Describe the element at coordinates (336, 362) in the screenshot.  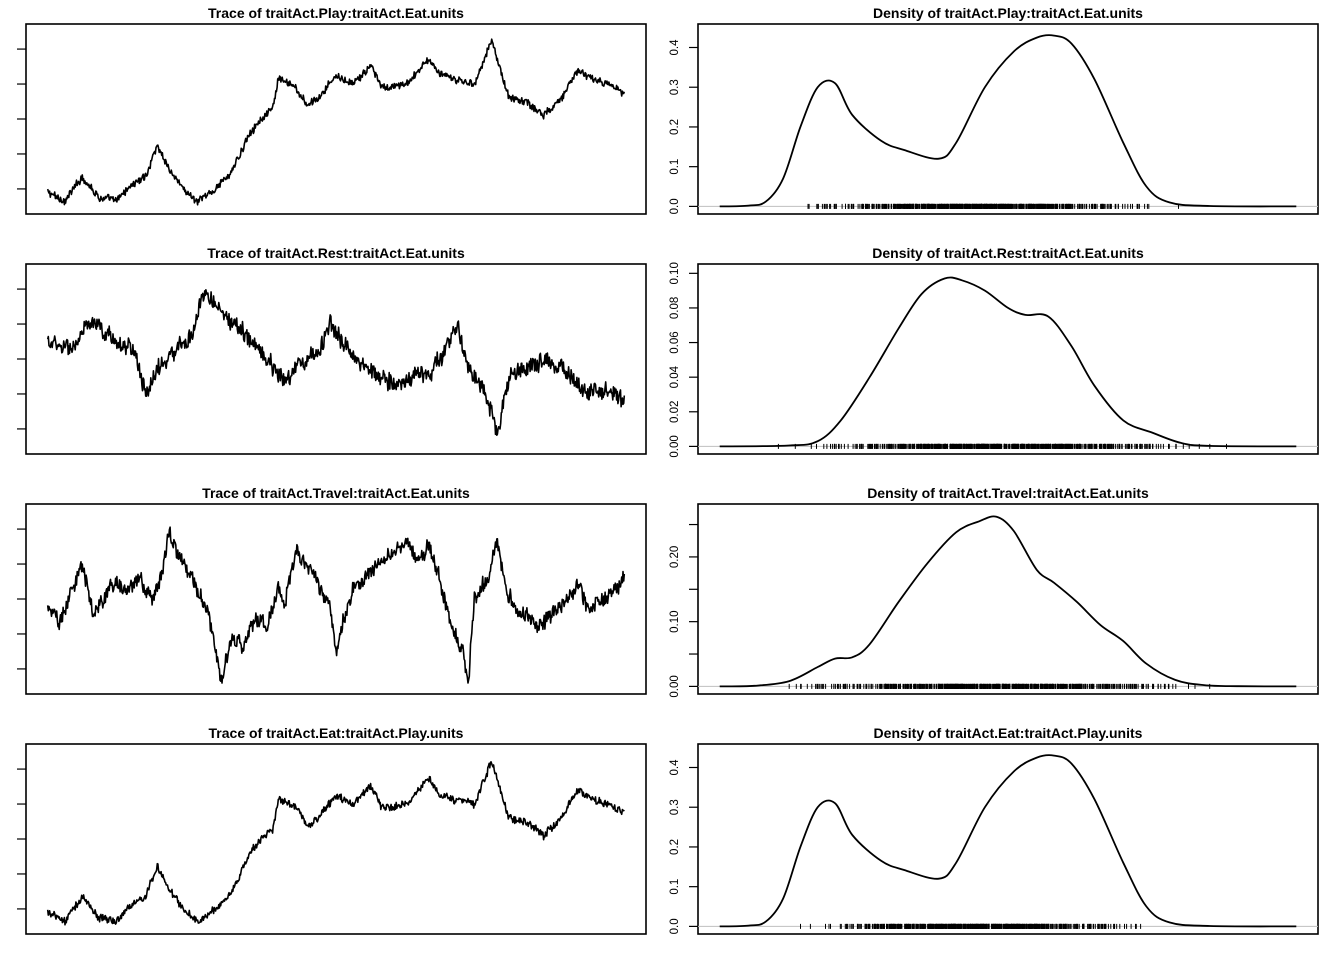
I see `trace-line-trace2` at that location.